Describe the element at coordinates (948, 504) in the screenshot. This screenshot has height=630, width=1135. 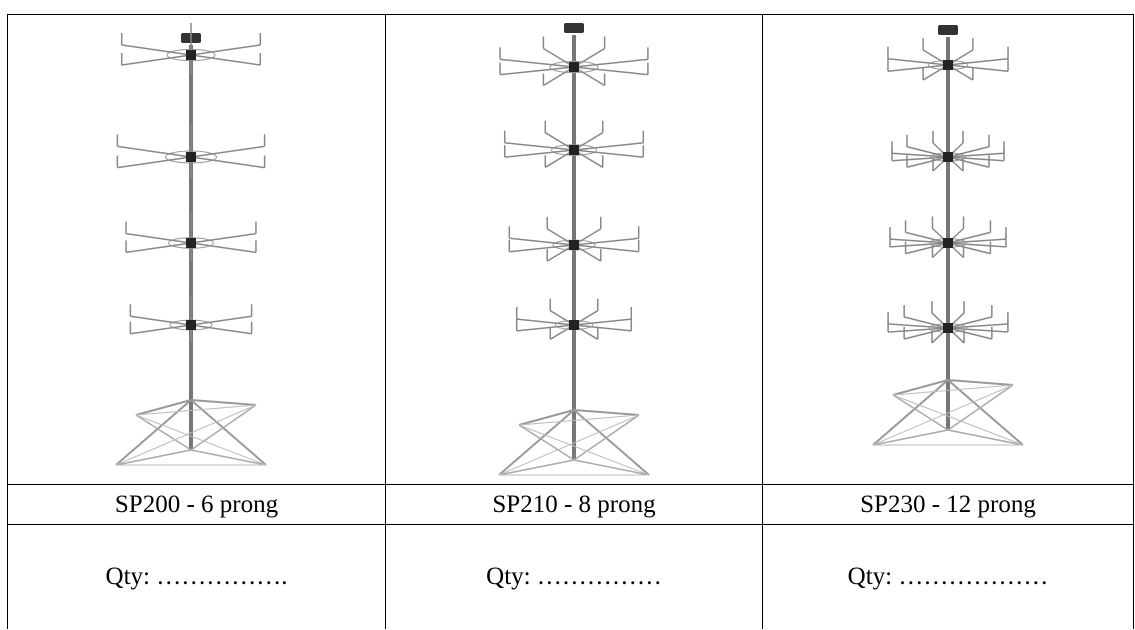
I see `product-label: SP230 - 12 prong` at that location.